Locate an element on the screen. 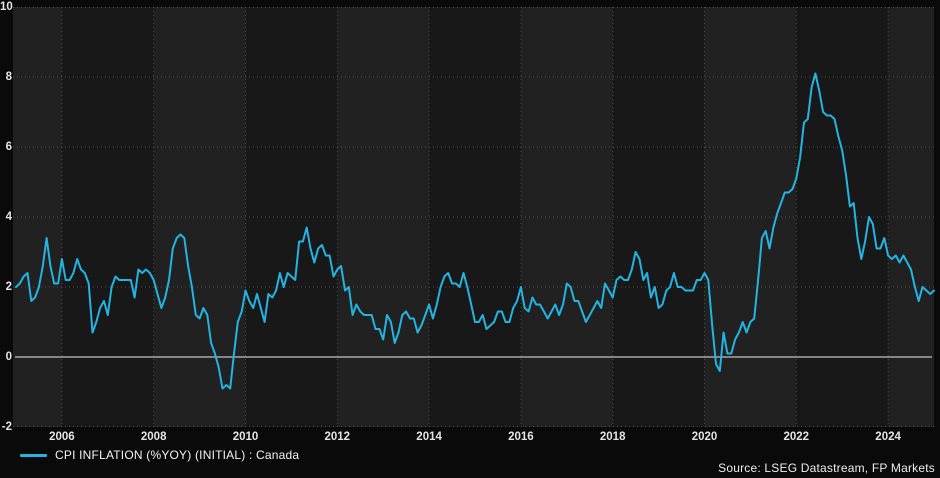  x-axis-label: 2012 is located at coordinates (337, 437).